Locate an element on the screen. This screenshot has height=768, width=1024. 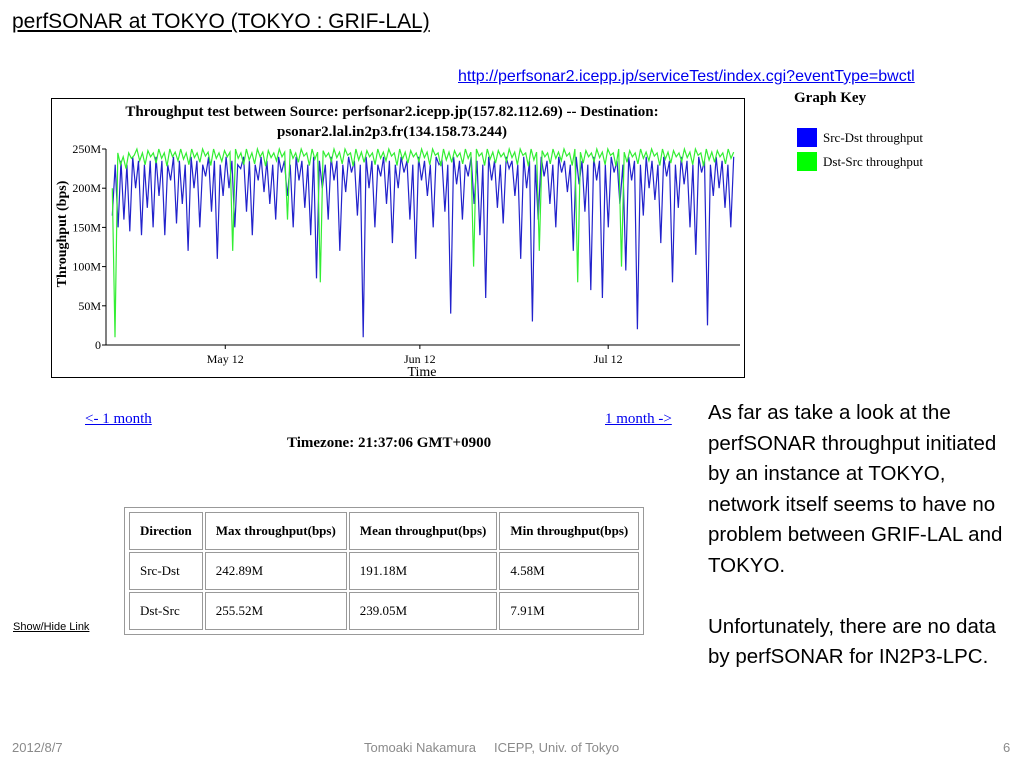
y-axis-label: Throughput (bps) is located at coordinates (62, 233).